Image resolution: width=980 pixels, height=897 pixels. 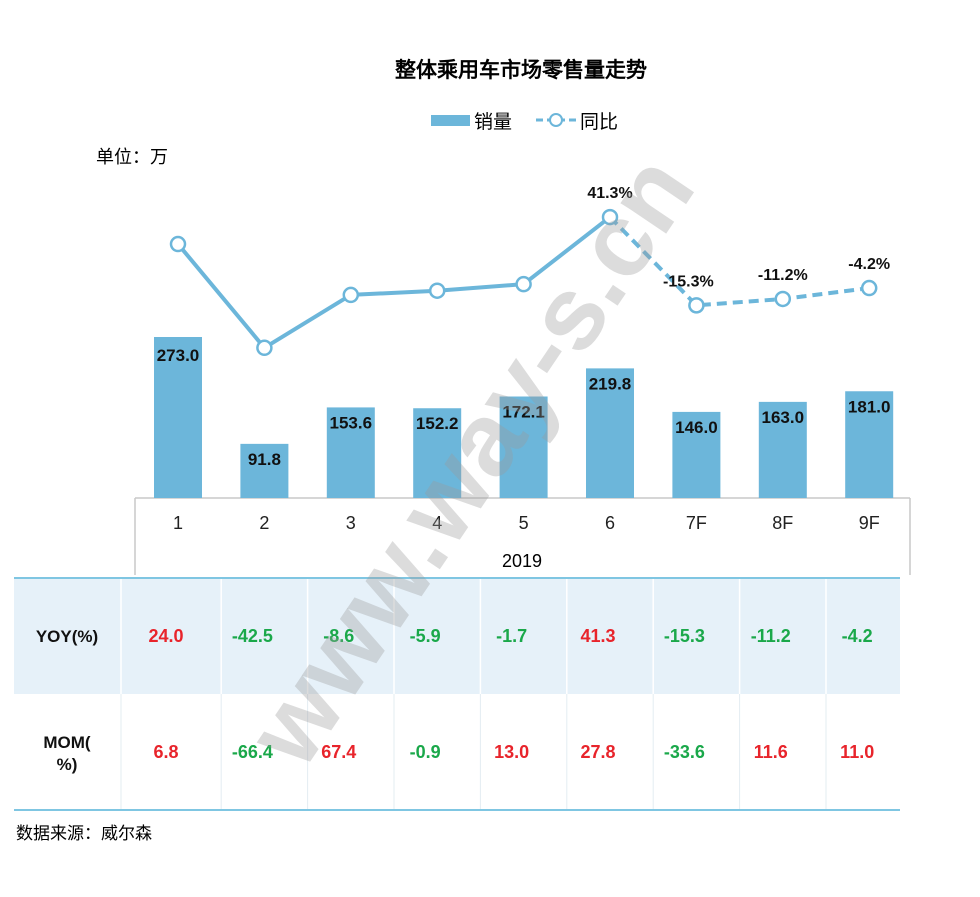 I want to click on mom-cell-7F: -33.6, so click(x=684, y=752).